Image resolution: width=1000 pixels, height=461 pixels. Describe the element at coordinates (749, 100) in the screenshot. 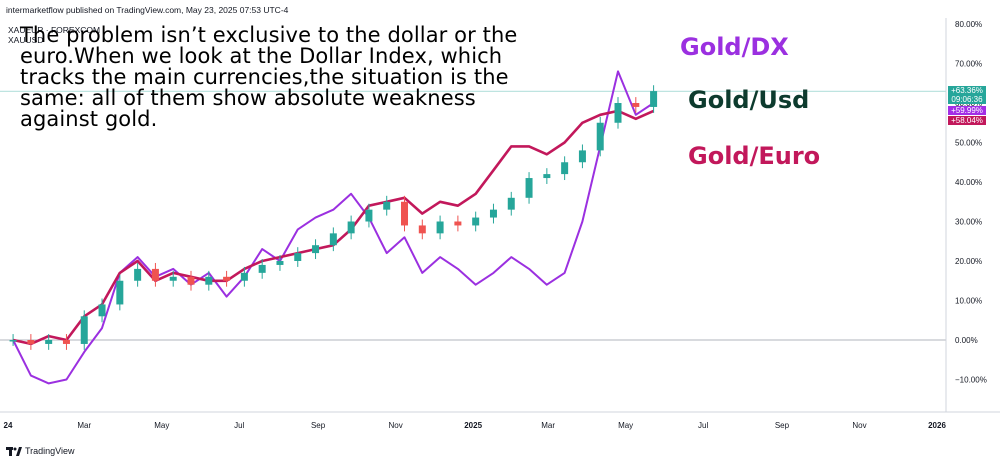

I see `label-gold-usd: Gold/Usd` at that location.